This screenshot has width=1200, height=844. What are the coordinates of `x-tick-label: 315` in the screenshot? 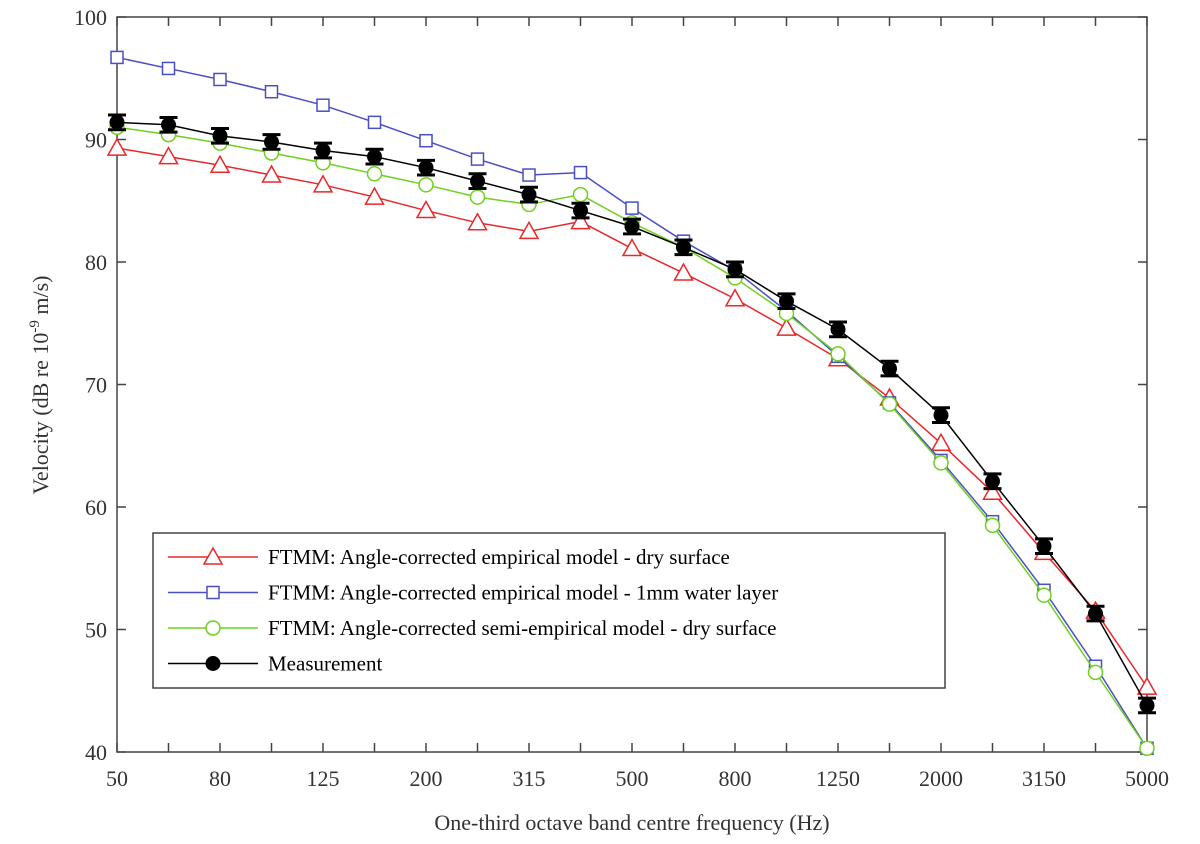 It's located at (529, 778).